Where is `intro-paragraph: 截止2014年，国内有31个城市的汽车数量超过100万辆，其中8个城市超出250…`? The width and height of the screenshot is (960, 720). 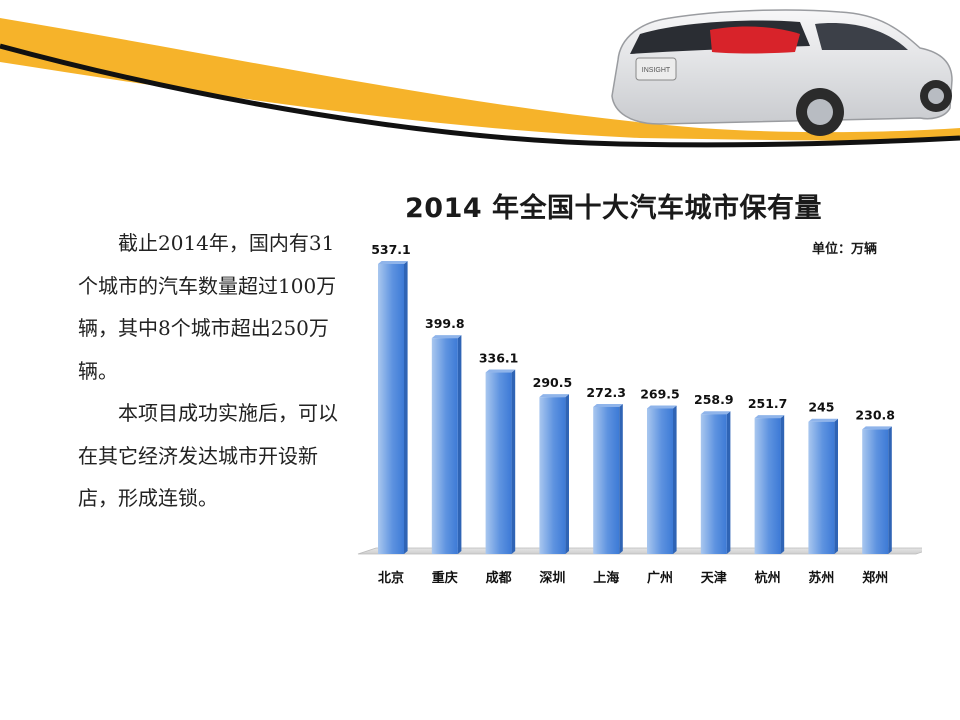
intro-paragraph: 截止2014年，国内有31个城市的汽车数量超过100万辆，其中8个城市超出250… is located at coordinates (213, 307).